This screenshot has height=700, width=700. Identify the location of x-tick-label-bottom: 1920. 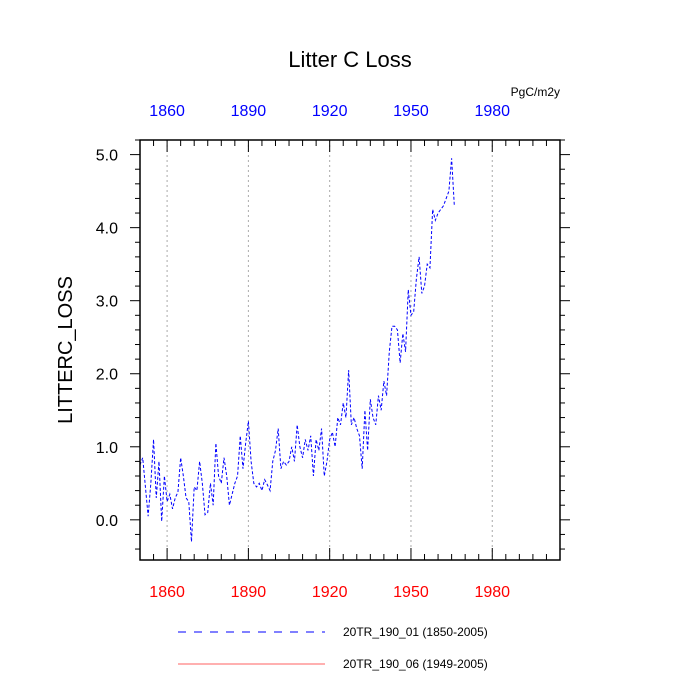
(330, 592).